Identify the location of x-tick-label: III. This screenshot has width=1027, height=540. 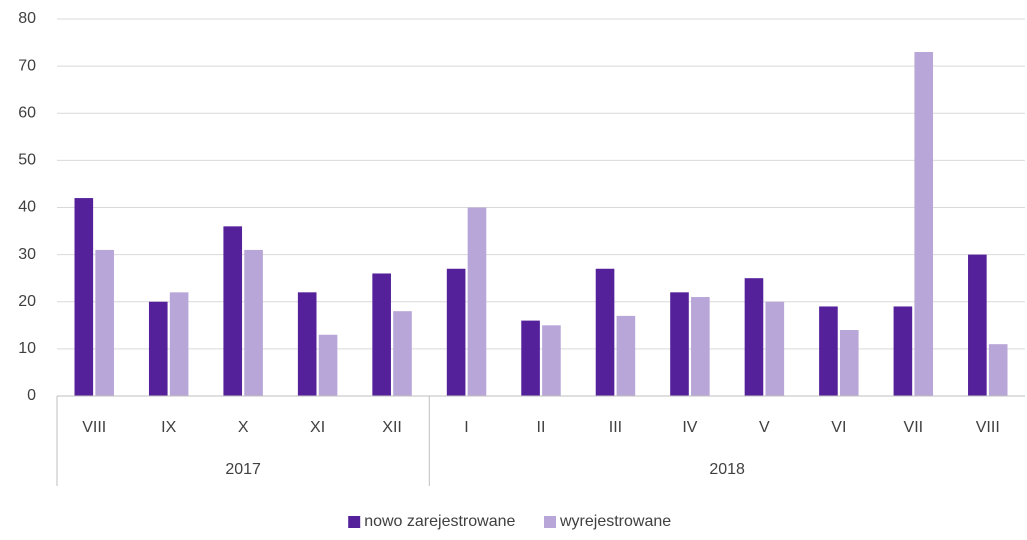
(615, 427).